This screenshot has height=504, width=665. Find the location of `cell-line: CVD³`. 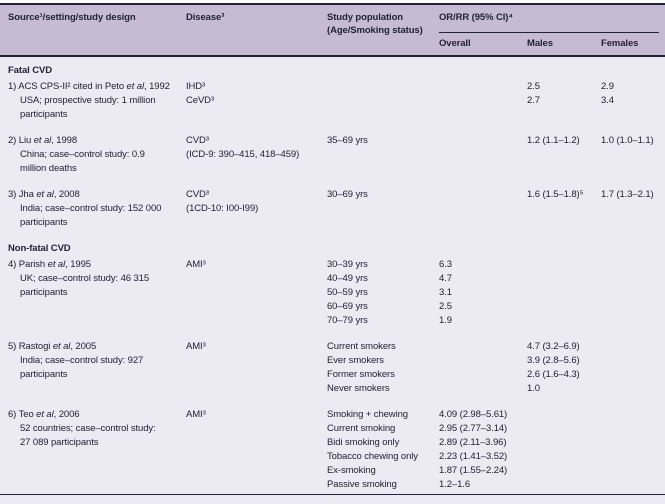

cell-line: CVD³ is located at coordinates (197, 140).